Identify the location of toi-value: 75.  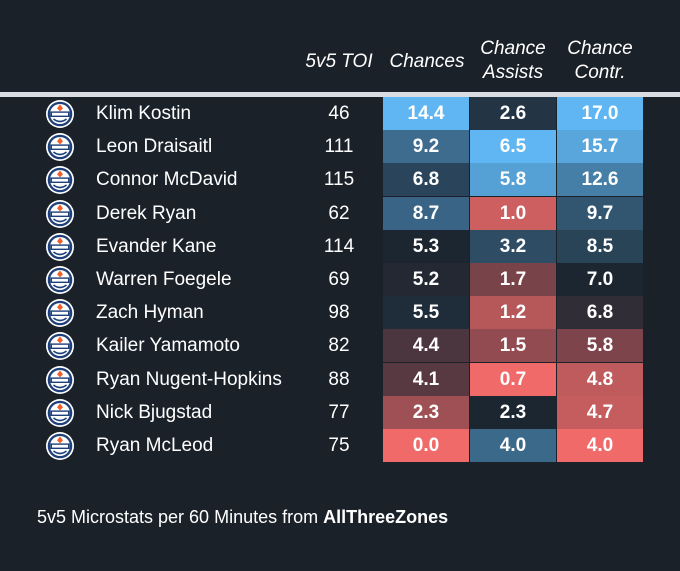
(339, 445).